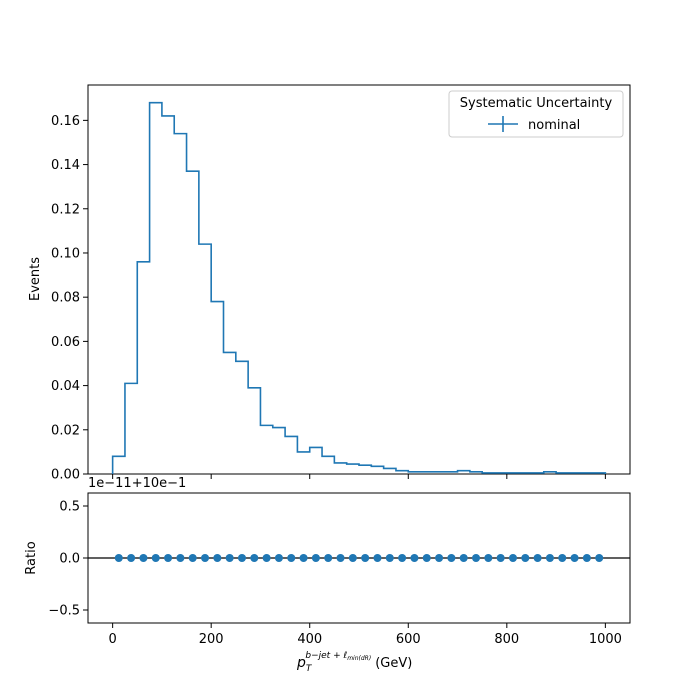  Describe the element at coordinates (137, 483) in the screenshot. I see `ratio-offset-text: 1e−11+10e−1` at that location.